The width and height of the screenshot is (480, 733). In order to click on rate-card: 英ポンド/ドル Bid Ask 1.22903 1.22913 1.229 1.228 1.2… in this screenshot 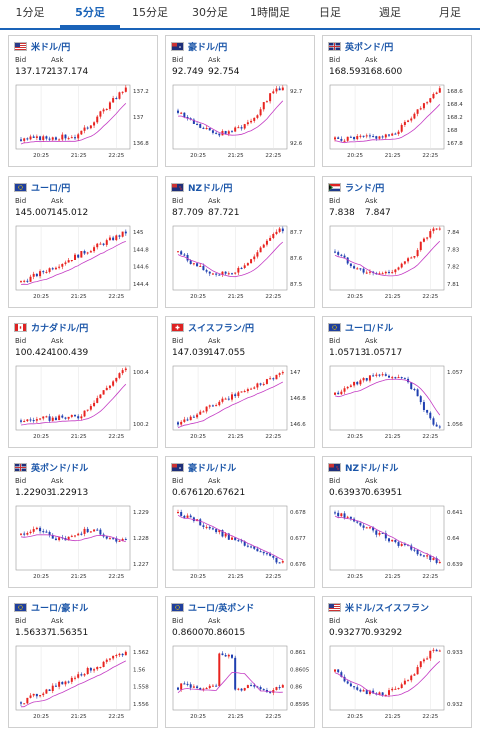, I will do `click(83, 522)`.